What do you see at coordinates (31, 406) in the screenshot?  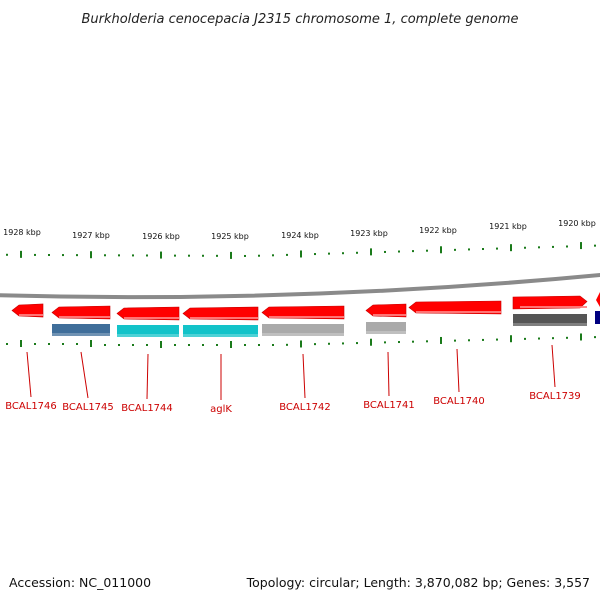 I see `gene-label-bcal1746: BCAL1746` at bounding box center [31, 406].